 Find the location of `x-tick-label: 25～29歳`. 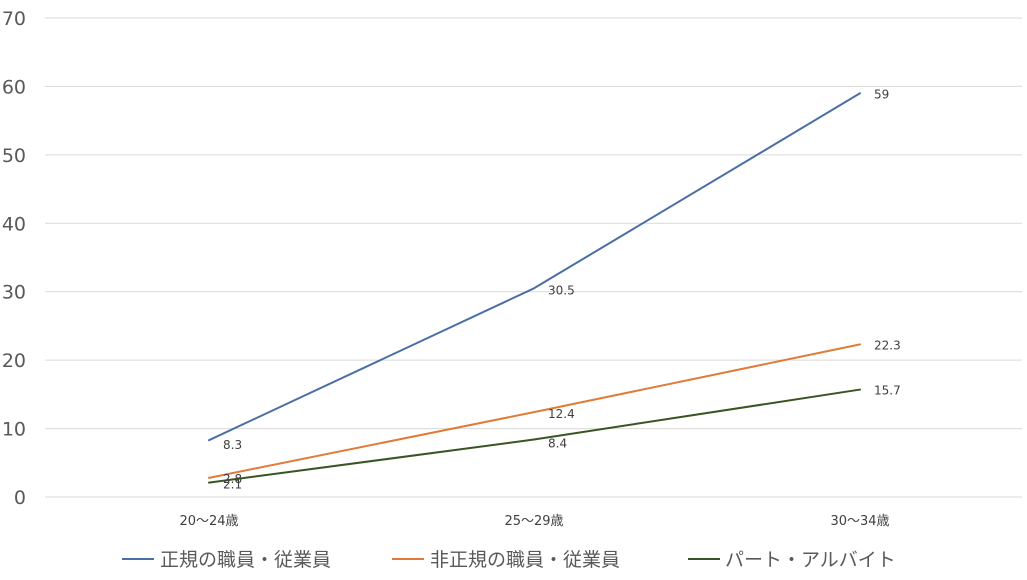

x-tick-label: 25～29歳 is located at coordinates (533, 521).